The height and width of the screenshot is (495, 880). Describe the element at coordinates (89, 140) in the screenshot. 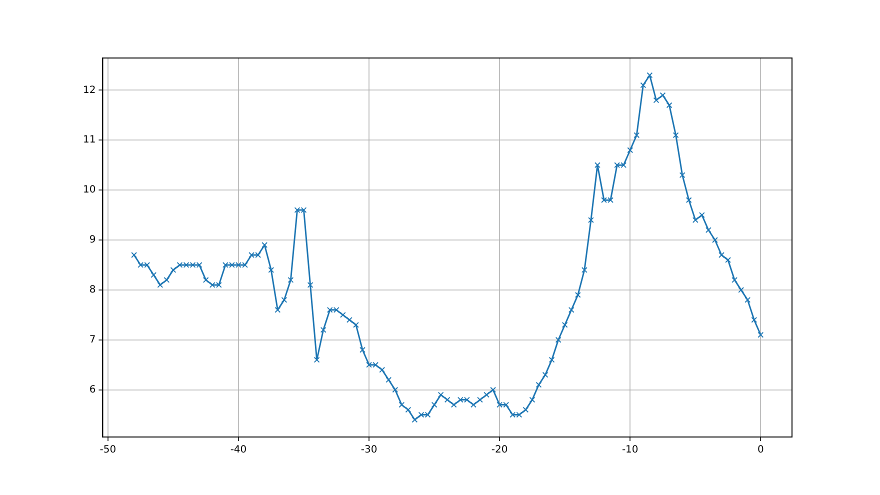

I see `y-tick-label: 11` at that location.